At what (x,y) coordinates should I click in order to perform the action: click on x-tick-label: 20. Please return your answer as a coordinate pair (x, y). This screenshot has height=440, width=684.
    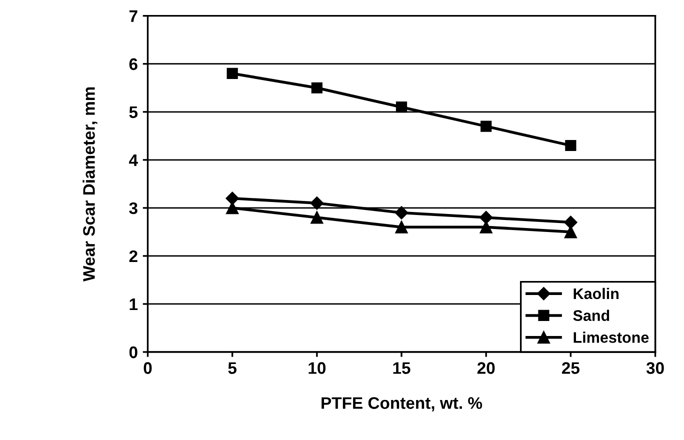
    Looking at the image, I should click on (486, 368).